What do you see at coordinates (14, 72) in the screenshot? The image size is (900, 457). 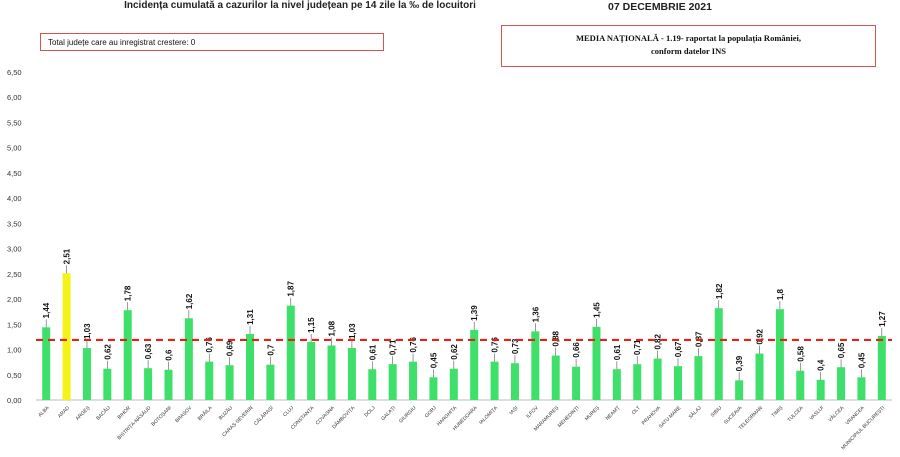 I see `y-tick-label: 6,50` at bounding box center [14, 72].